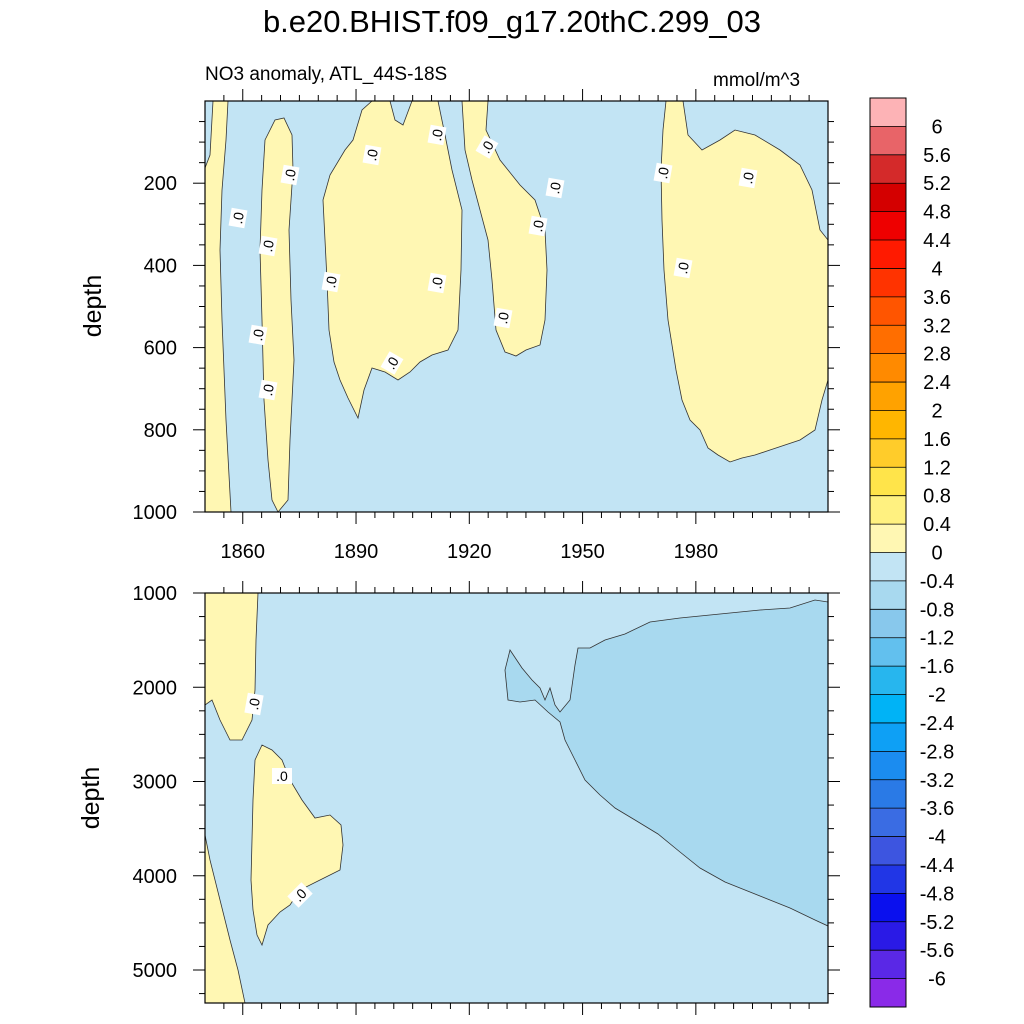  What do you see at coordinates (937, 241) in the screenshot?
I see `colorbar-label: 4.4` at bounding box center [937, 241].